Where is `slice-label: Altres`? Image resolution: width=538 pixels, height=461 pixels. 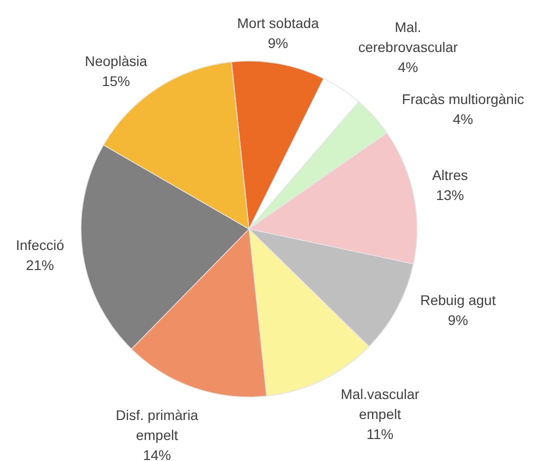
slice-label: Altres is located at coordinates (450, 175).